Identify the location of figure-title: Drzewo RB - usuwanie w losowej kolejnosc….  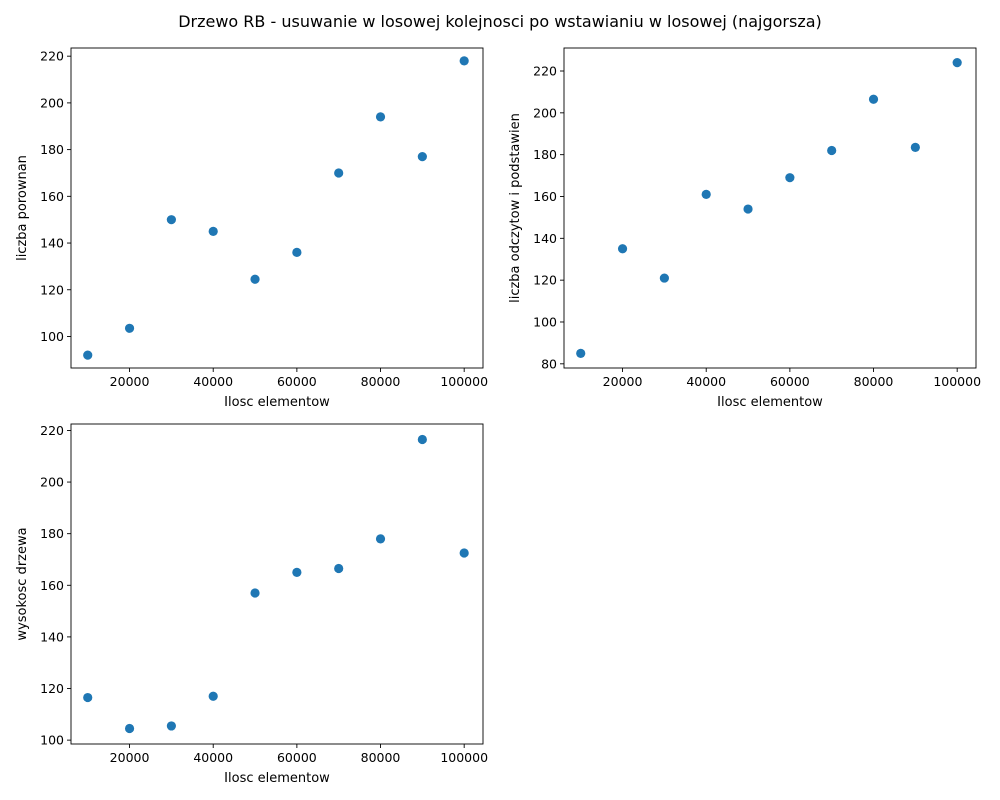
(500, 21).